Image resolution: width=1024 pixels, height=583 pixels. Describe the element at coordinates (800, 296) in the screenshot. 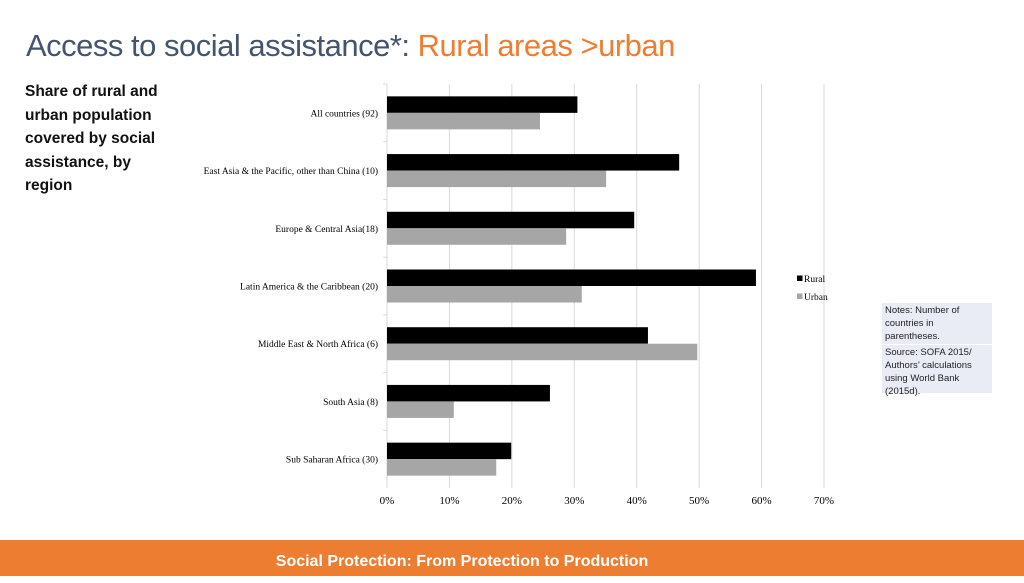

I see `legend-swatch-urban` at that location.